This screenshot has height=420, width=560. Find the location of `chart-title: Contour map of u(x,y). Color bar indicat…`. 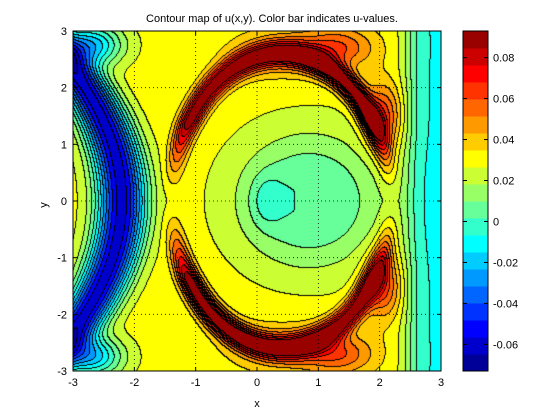

chart-title: Contour map of u(x,y). Color bar indicat… is located at coordinates (272, 19).